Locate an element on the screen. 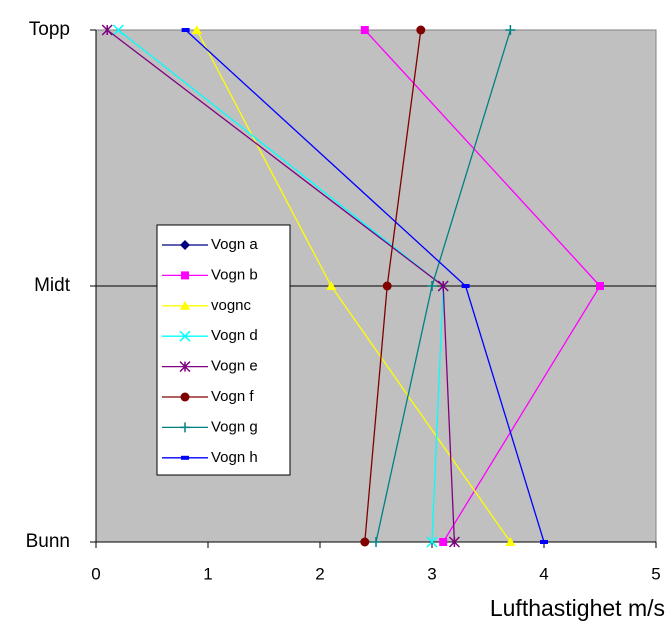 This screenshot has width=667, height=628. x-tick-label: 5 is located at coordinates (655, 573).